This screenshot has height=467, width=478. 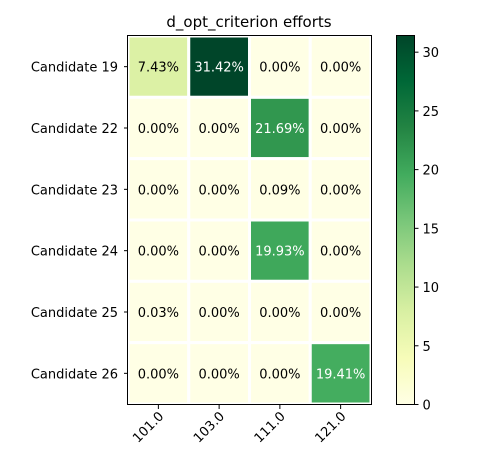 What do you see at coordinates (219, 68) in the screenshot?
I see `cell-value-label: 31.42%` at bounding box center [219, 68].